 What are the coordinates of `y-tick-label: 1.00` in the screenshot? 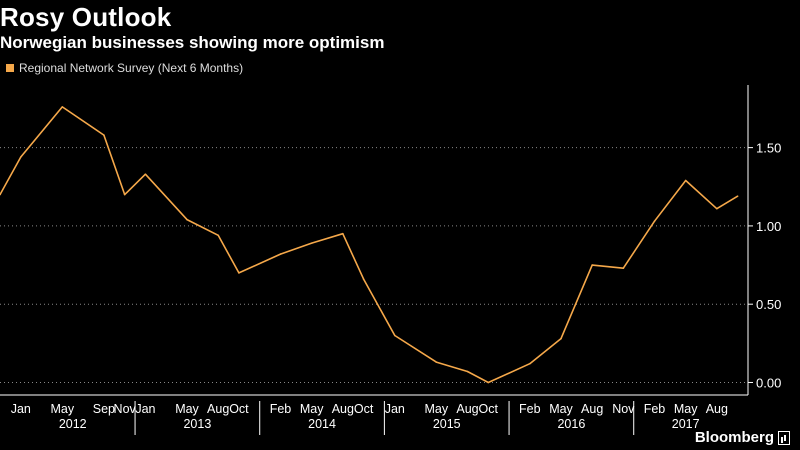 It's located at (768, 226).